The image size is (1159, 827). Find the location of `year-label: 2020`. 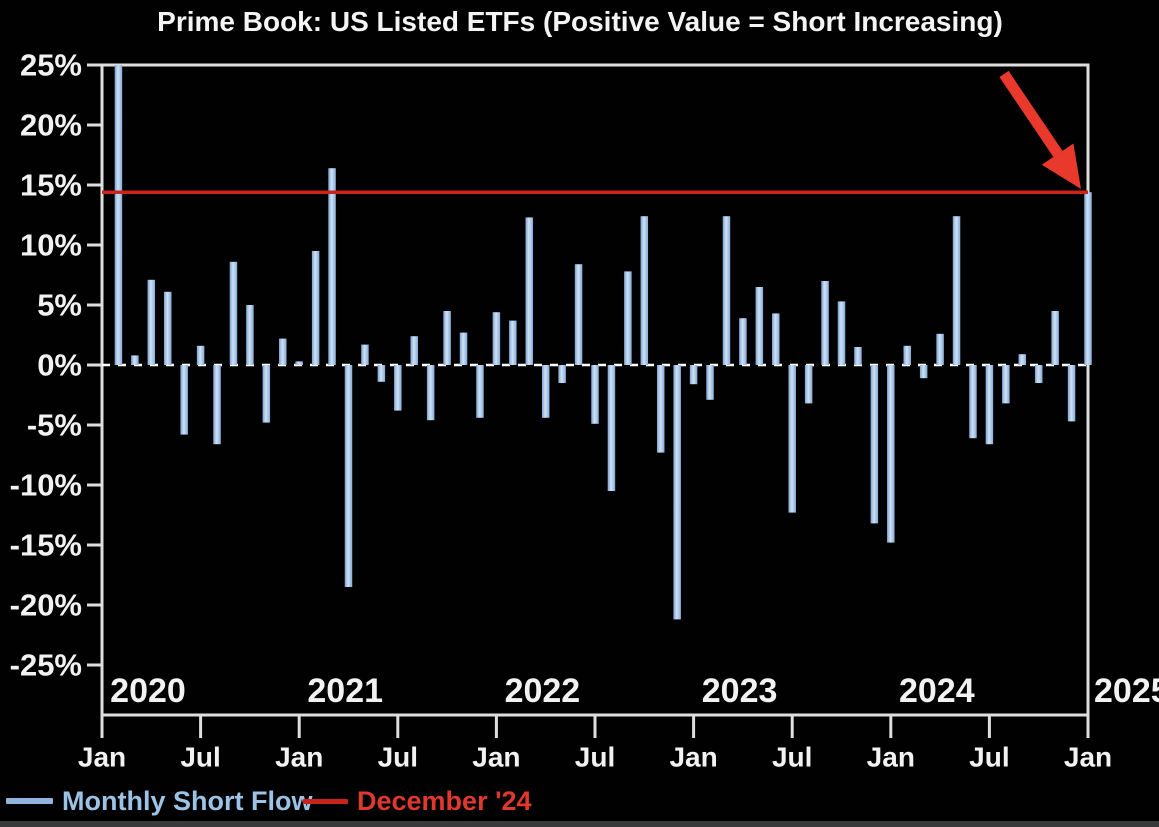

year-label: 2020 is located at coordinates (148, 691).